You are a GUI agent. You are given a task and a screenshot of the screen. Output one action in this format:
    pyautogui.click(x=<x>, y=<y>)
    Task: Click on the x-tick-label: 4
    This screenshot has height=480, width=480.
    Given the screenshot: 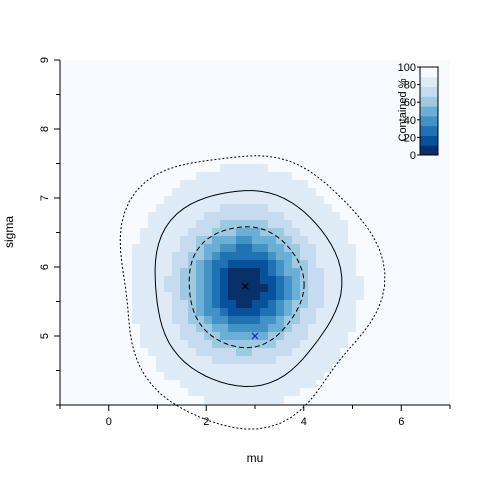 What is the action you would take?
    pyautogui.click(x=304, y=422)
    